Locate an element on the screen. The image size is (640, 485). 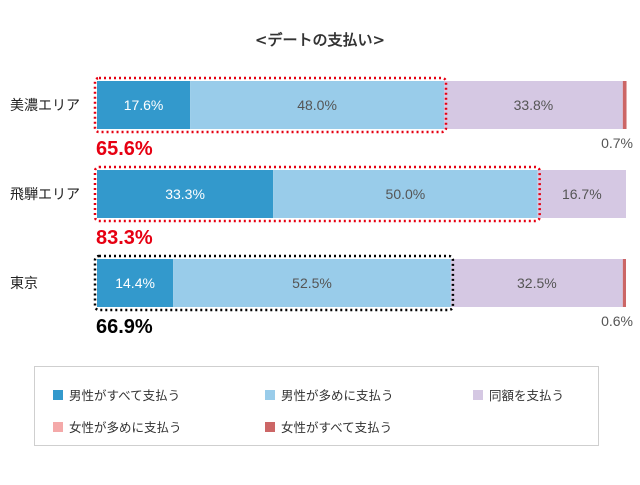
category-label: 美濃エリア is located at coordinates (45, 106).